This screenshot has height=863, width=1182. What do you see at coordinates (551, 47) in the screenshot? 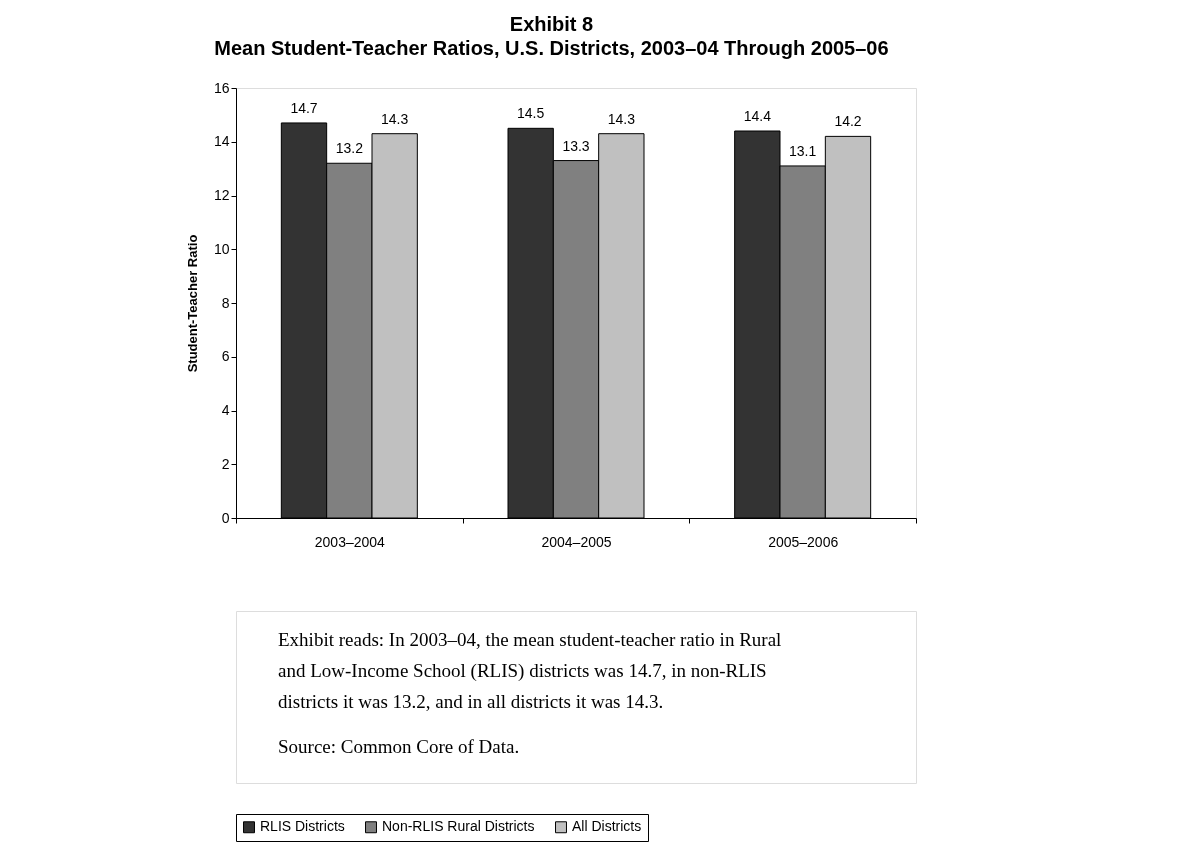
I see `chart-subtitle: Mean Student-Teacher Ratios, U.S. Districts, 2003–04 Through 2005–06` at bounding box center [551, 47].